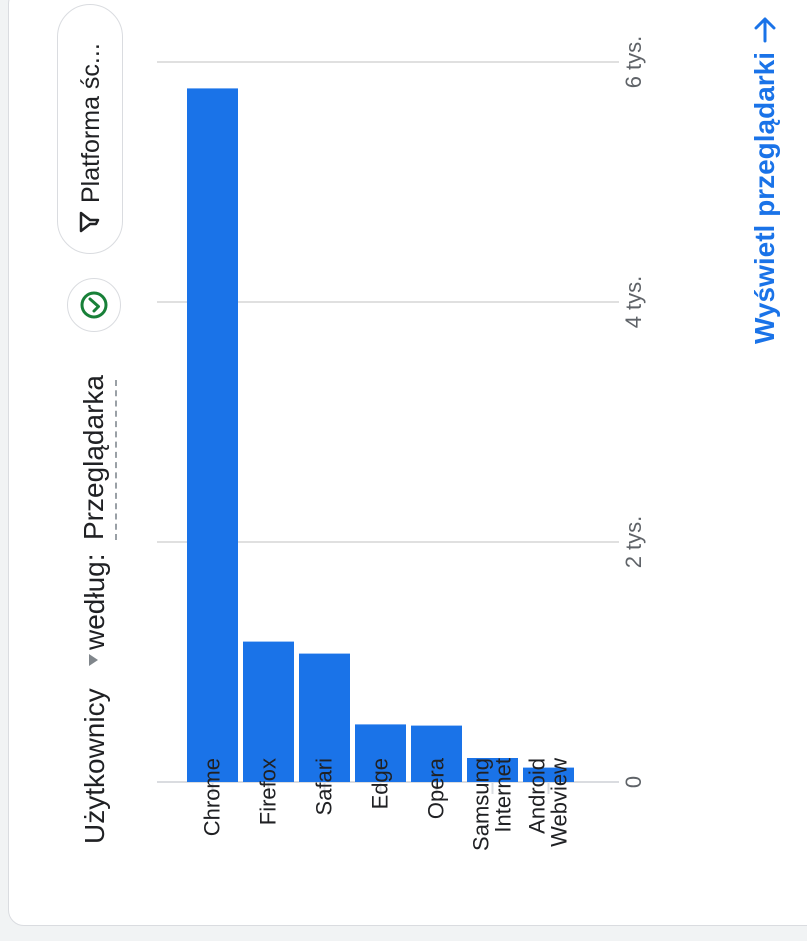 The width and height of the screenshot is (807, 941). Describe the element at coordinates (548, 802) in the screenshot. I see `x-tick-label: AndroidWebview` at that location.